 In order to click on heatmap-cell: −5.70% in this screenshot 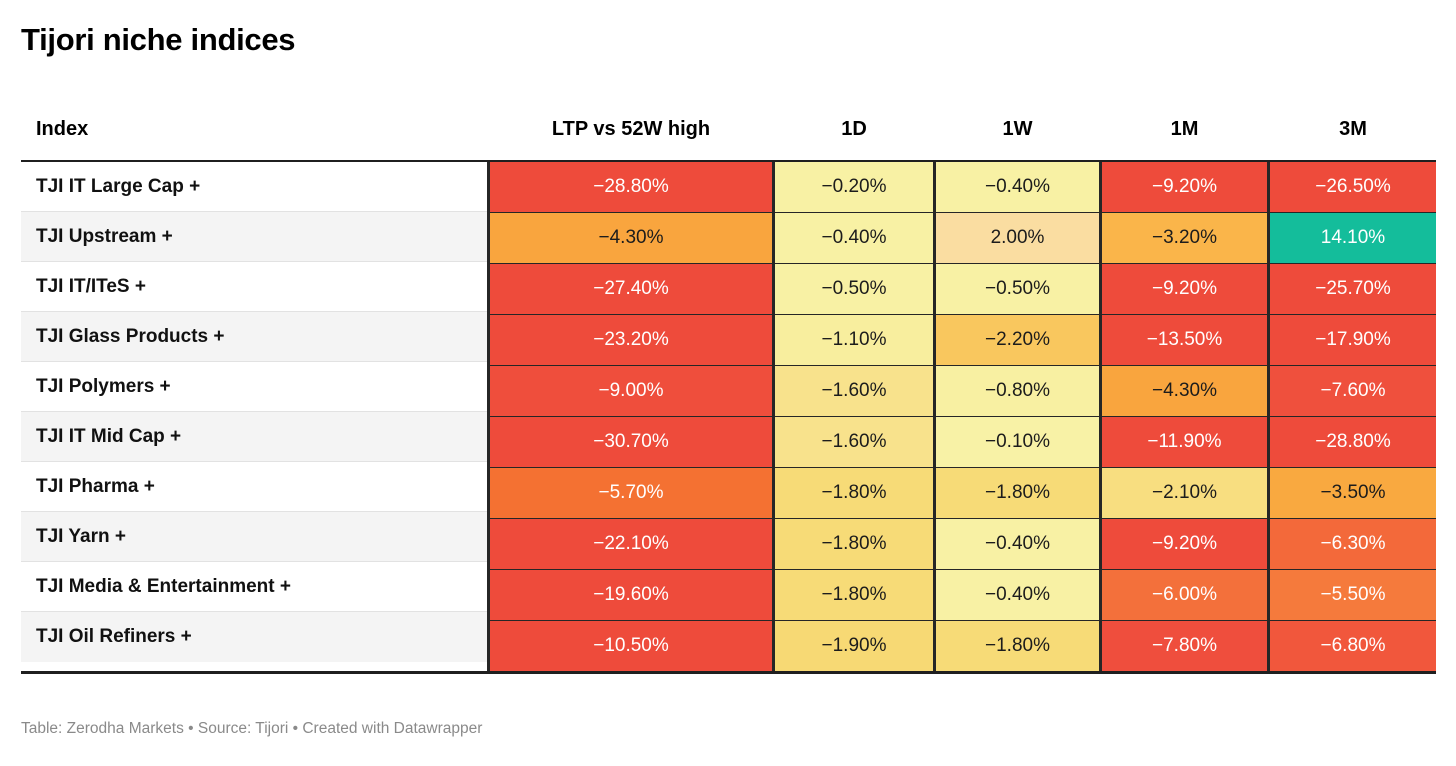, I will do `click(631, 493)`.